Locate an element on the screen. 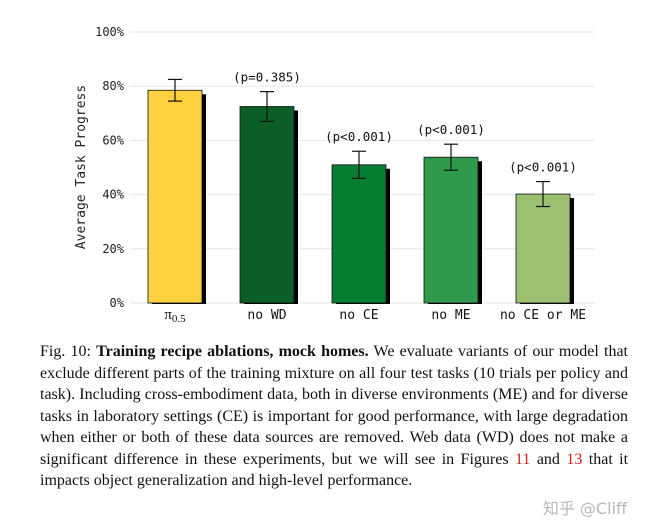 The width and height of the screenshot is (645, 530). x-tick-label: no CE or ME is located at coordinates (543, 315).